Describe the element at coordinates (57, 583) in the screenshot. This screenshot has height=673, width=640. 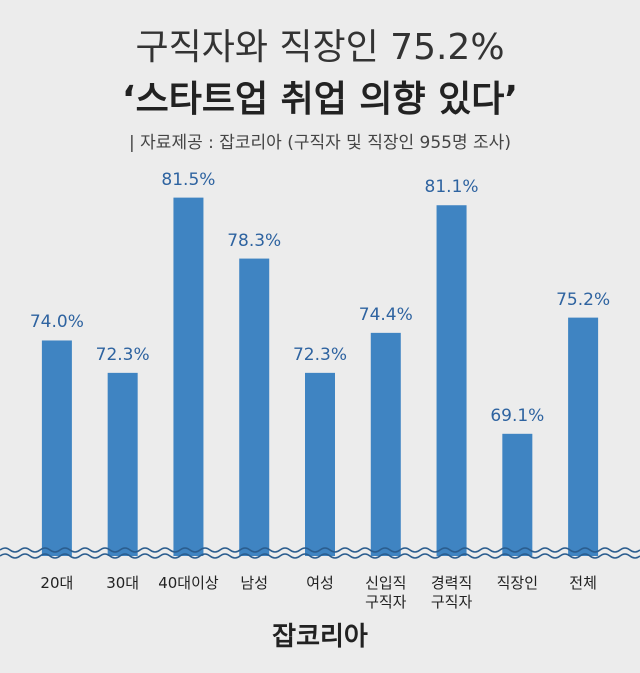
I see `x-tick-label: 20대` at that location.